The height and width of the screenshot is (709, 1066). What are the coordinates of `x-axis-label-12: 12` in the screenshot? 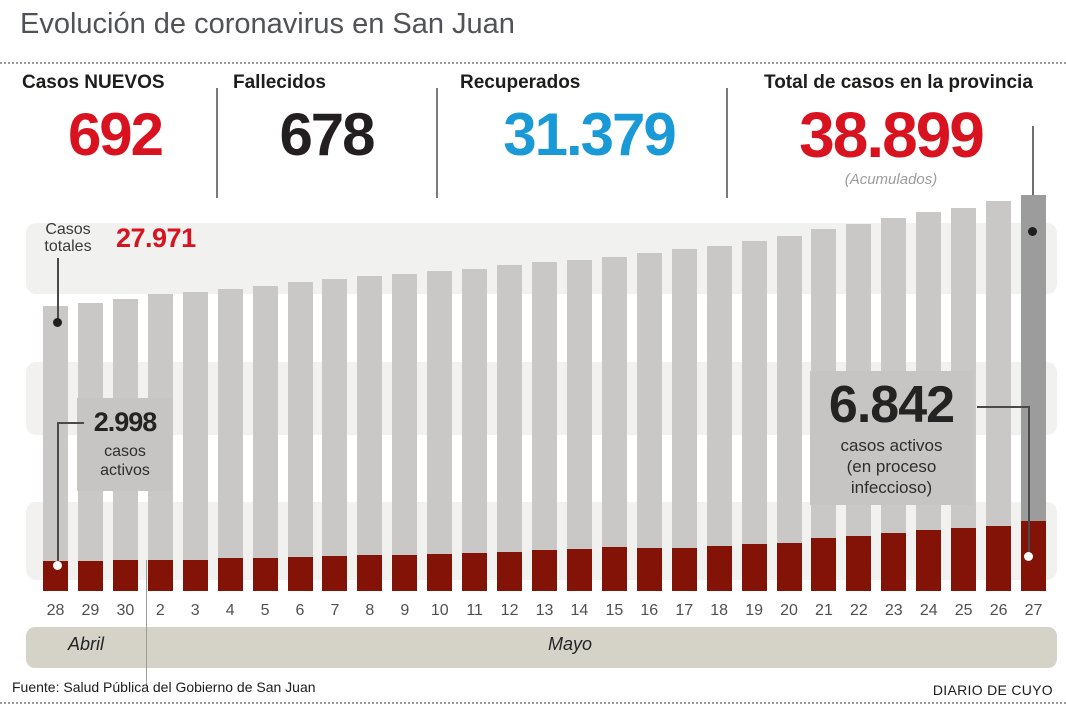 It's located at (509, 610).